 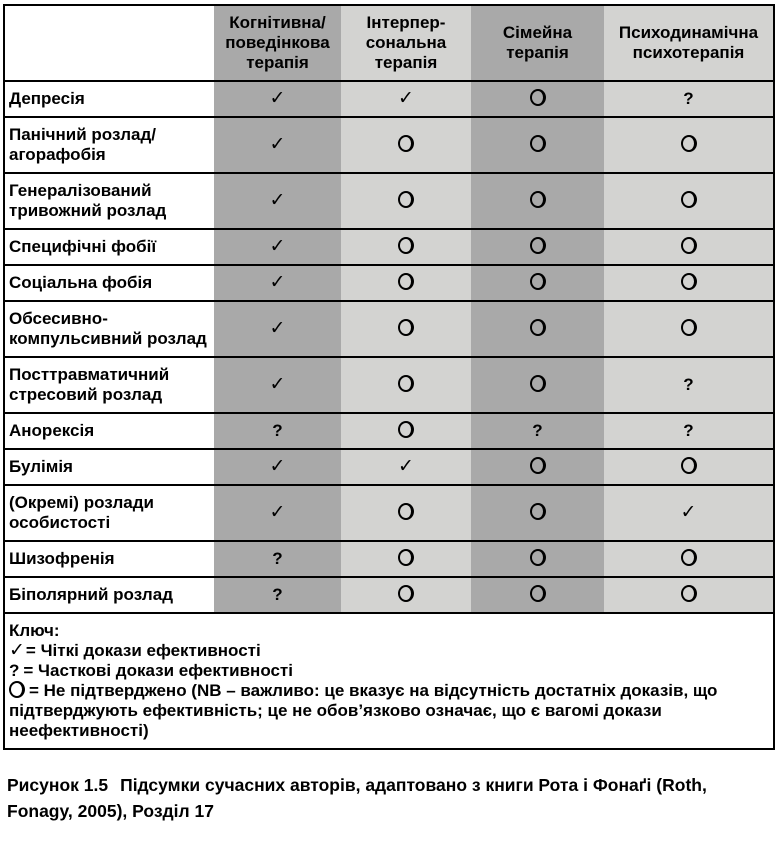 What do you see at coordinates (58, 785) in the screenshot?
I see `figure-label: Рисунок 1.5` at bounding box center [58, 785].